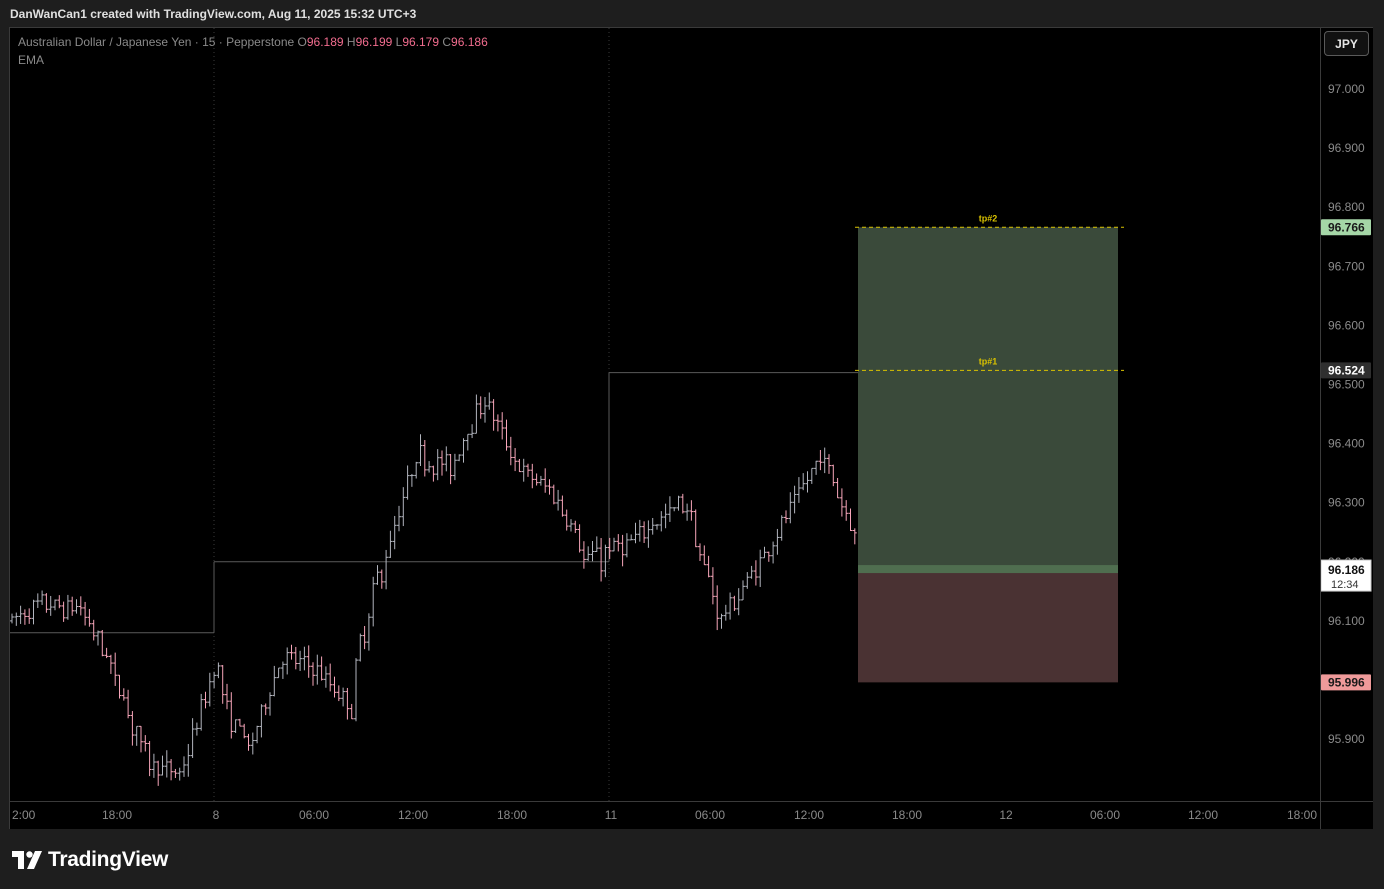  Describe the element at coordinates (1346, 227) in the screenshot. I see `tp2-price-badge: 96.766` at that location.